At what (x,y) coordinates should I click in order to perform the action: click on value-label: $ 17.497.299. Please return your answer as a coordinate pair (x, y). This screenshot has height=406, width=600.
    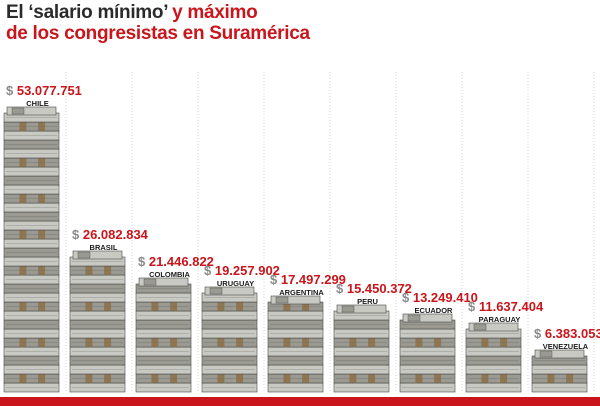
    Looking at the image, I should click on (308, 279).